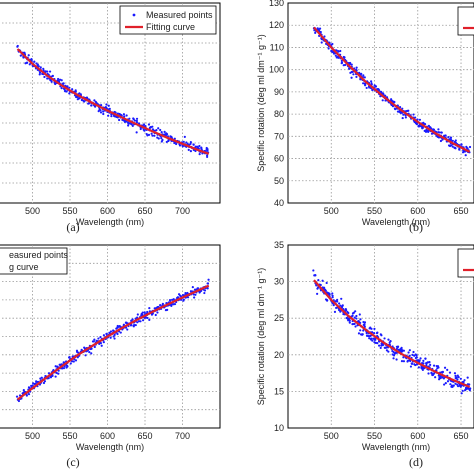 This screenshot has width=474, height=474. What do you see at coordinates (24, 267) in the screenshot?
I see `legend-label: g curve` at bounding box center [24, 267].